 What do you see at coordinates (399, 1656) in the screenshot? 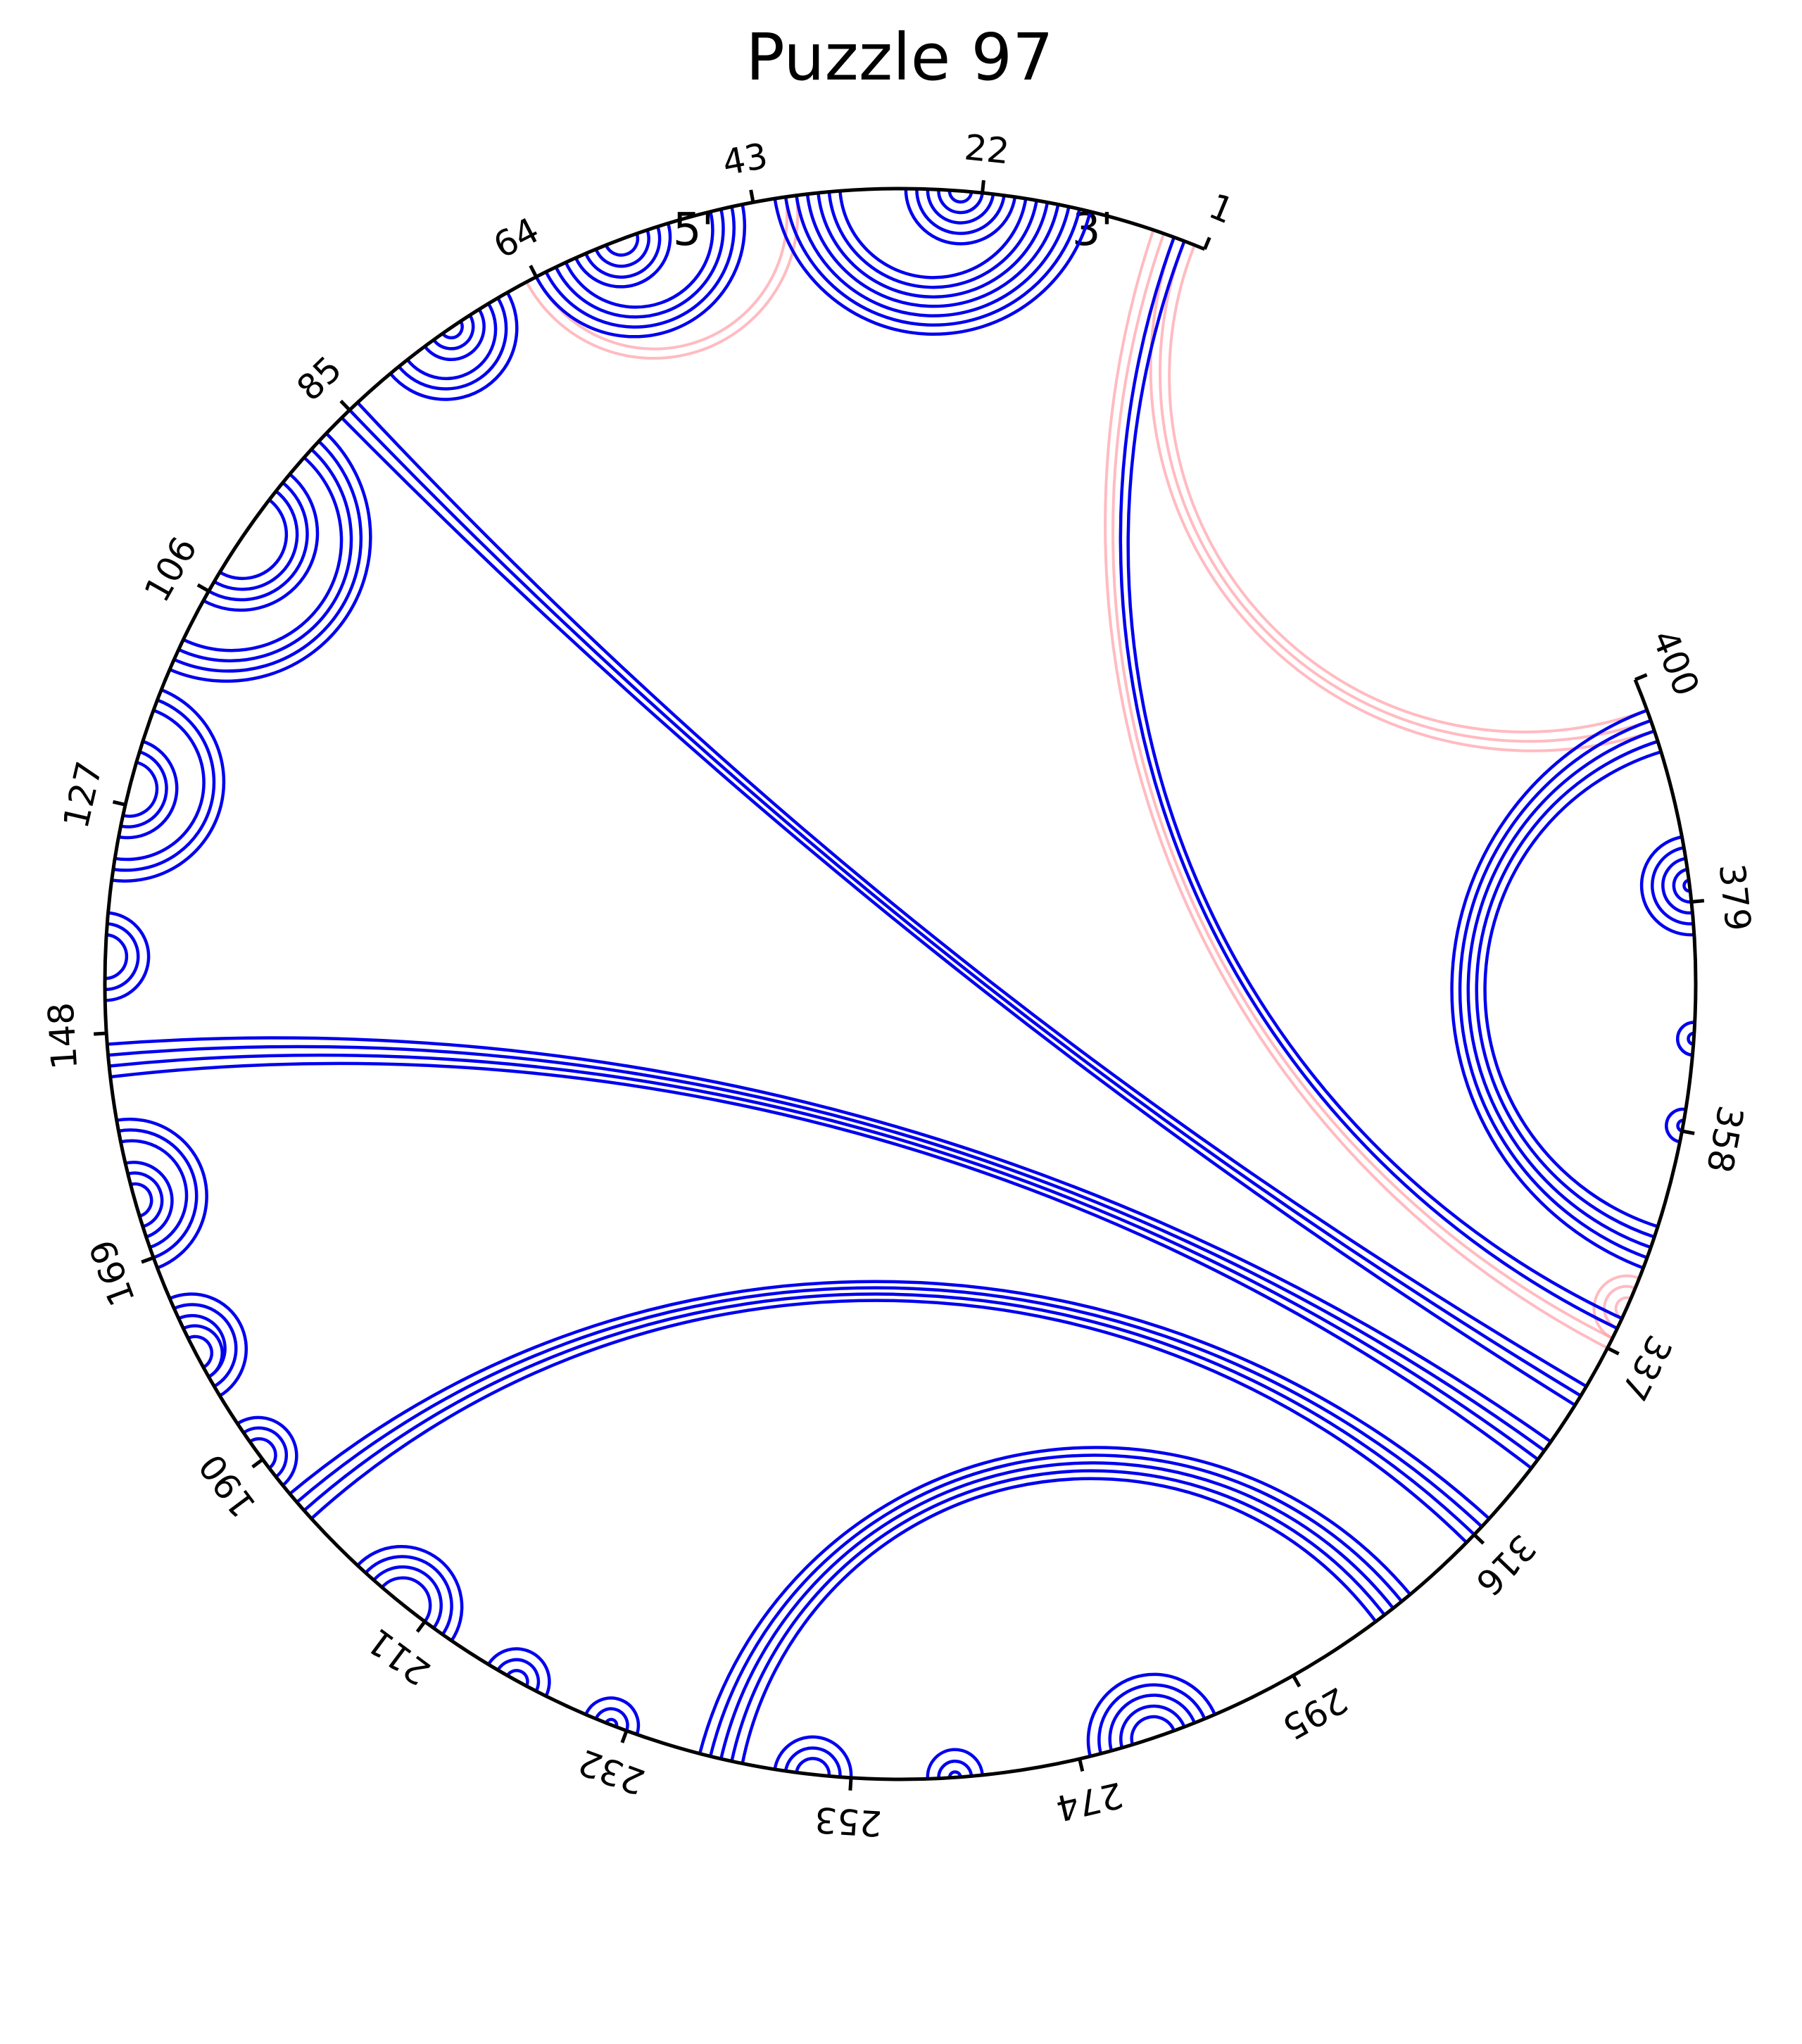
I see `tick-label: 211` at bounding box center [399, 1656].